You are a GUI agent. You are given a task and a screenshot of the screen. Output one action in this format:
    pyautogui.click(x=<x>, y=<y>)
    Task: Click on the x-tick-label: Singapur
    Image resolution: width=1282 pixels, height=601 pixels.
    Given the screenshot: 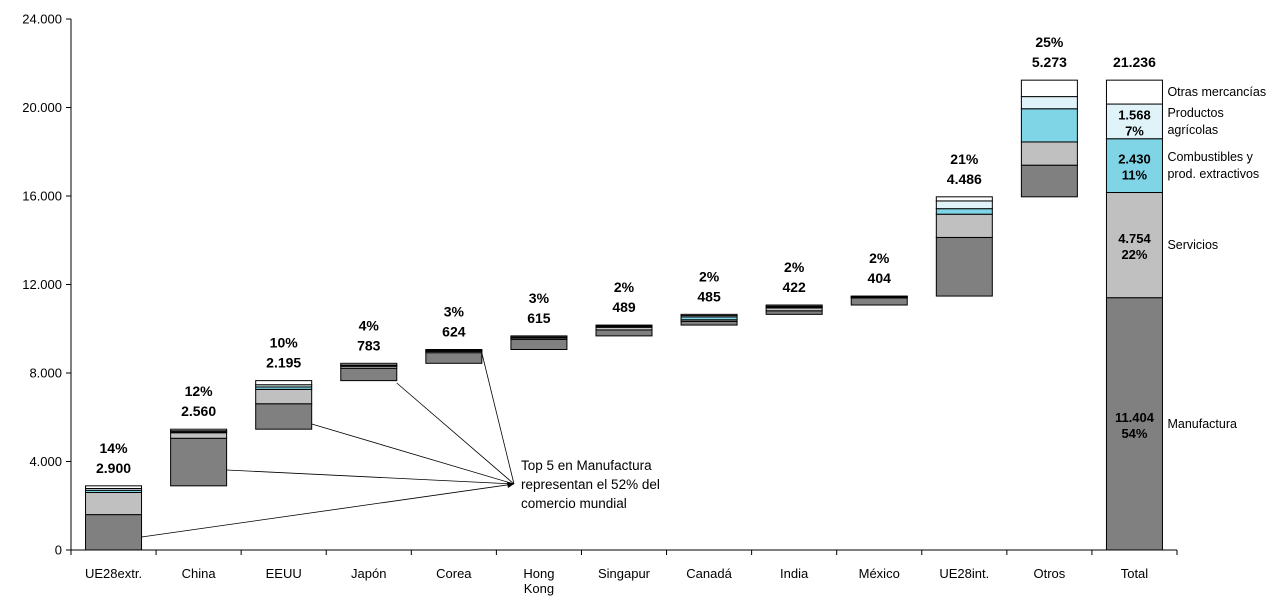 What is the action you would take?
    pyautogui.click(x=624, y=573)
    